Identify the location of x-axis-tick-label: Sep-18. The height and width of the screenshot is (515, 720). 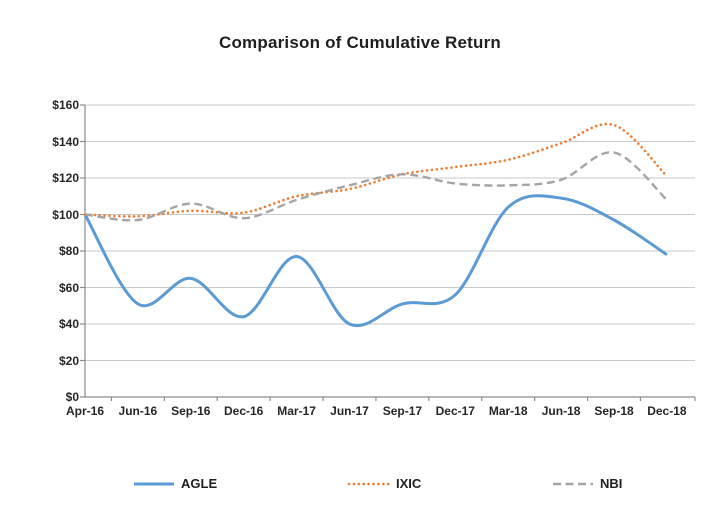
(614, 411).